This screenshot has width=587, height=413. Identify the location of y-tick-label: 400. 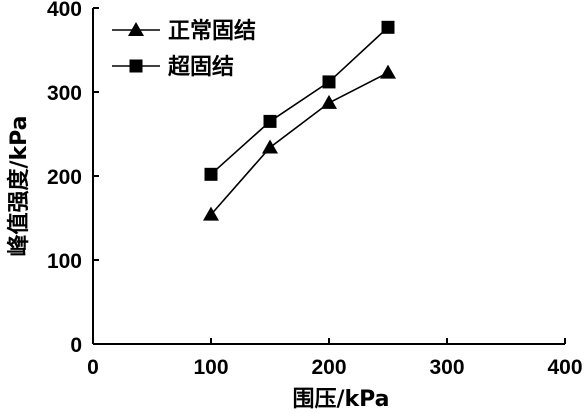
(64, 10).